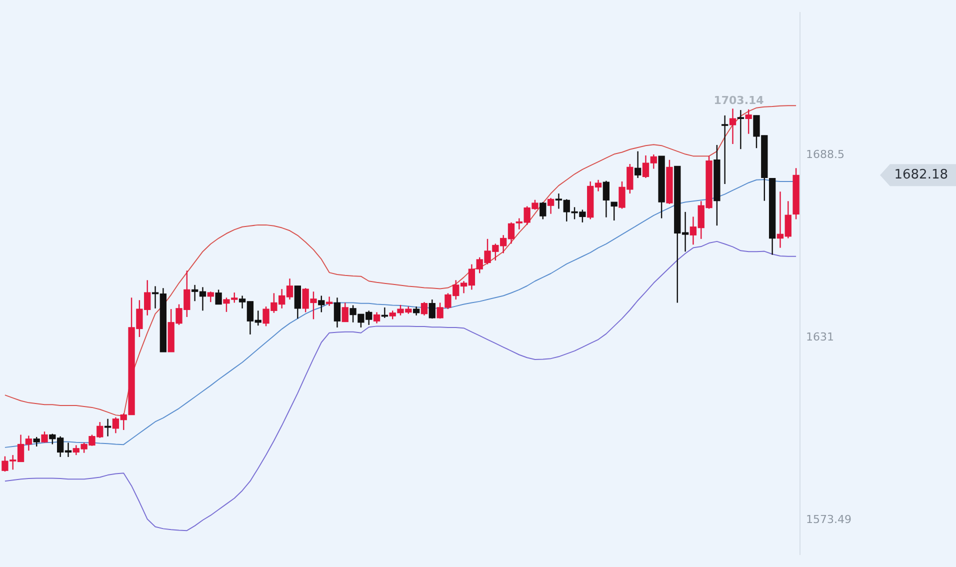  What do you see at coordinates (739, 101) in the screenshot?
I see `annotation: 1703.14` at bounding box center [739, 101].